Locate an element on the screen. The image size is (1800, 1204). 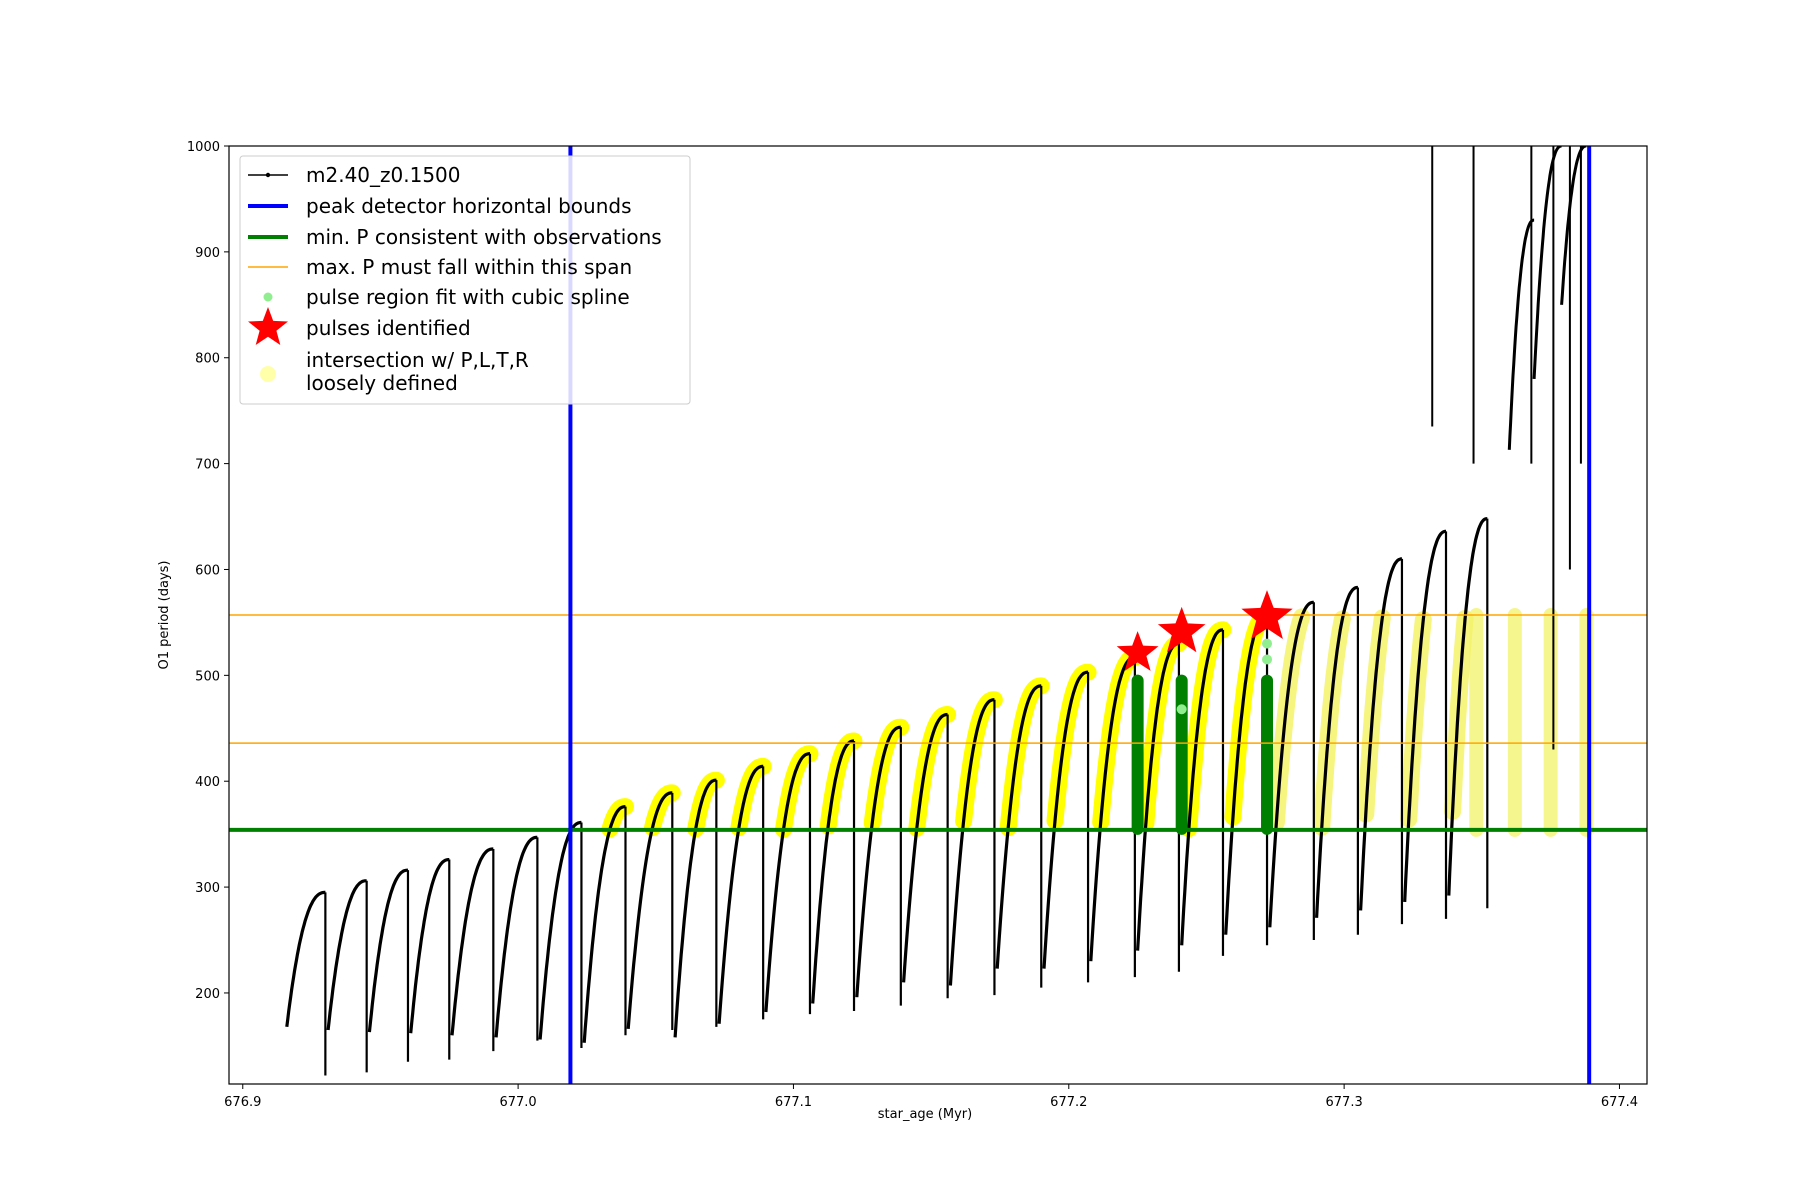
y-tick-label: 200 is located at coordinates (207, 994).